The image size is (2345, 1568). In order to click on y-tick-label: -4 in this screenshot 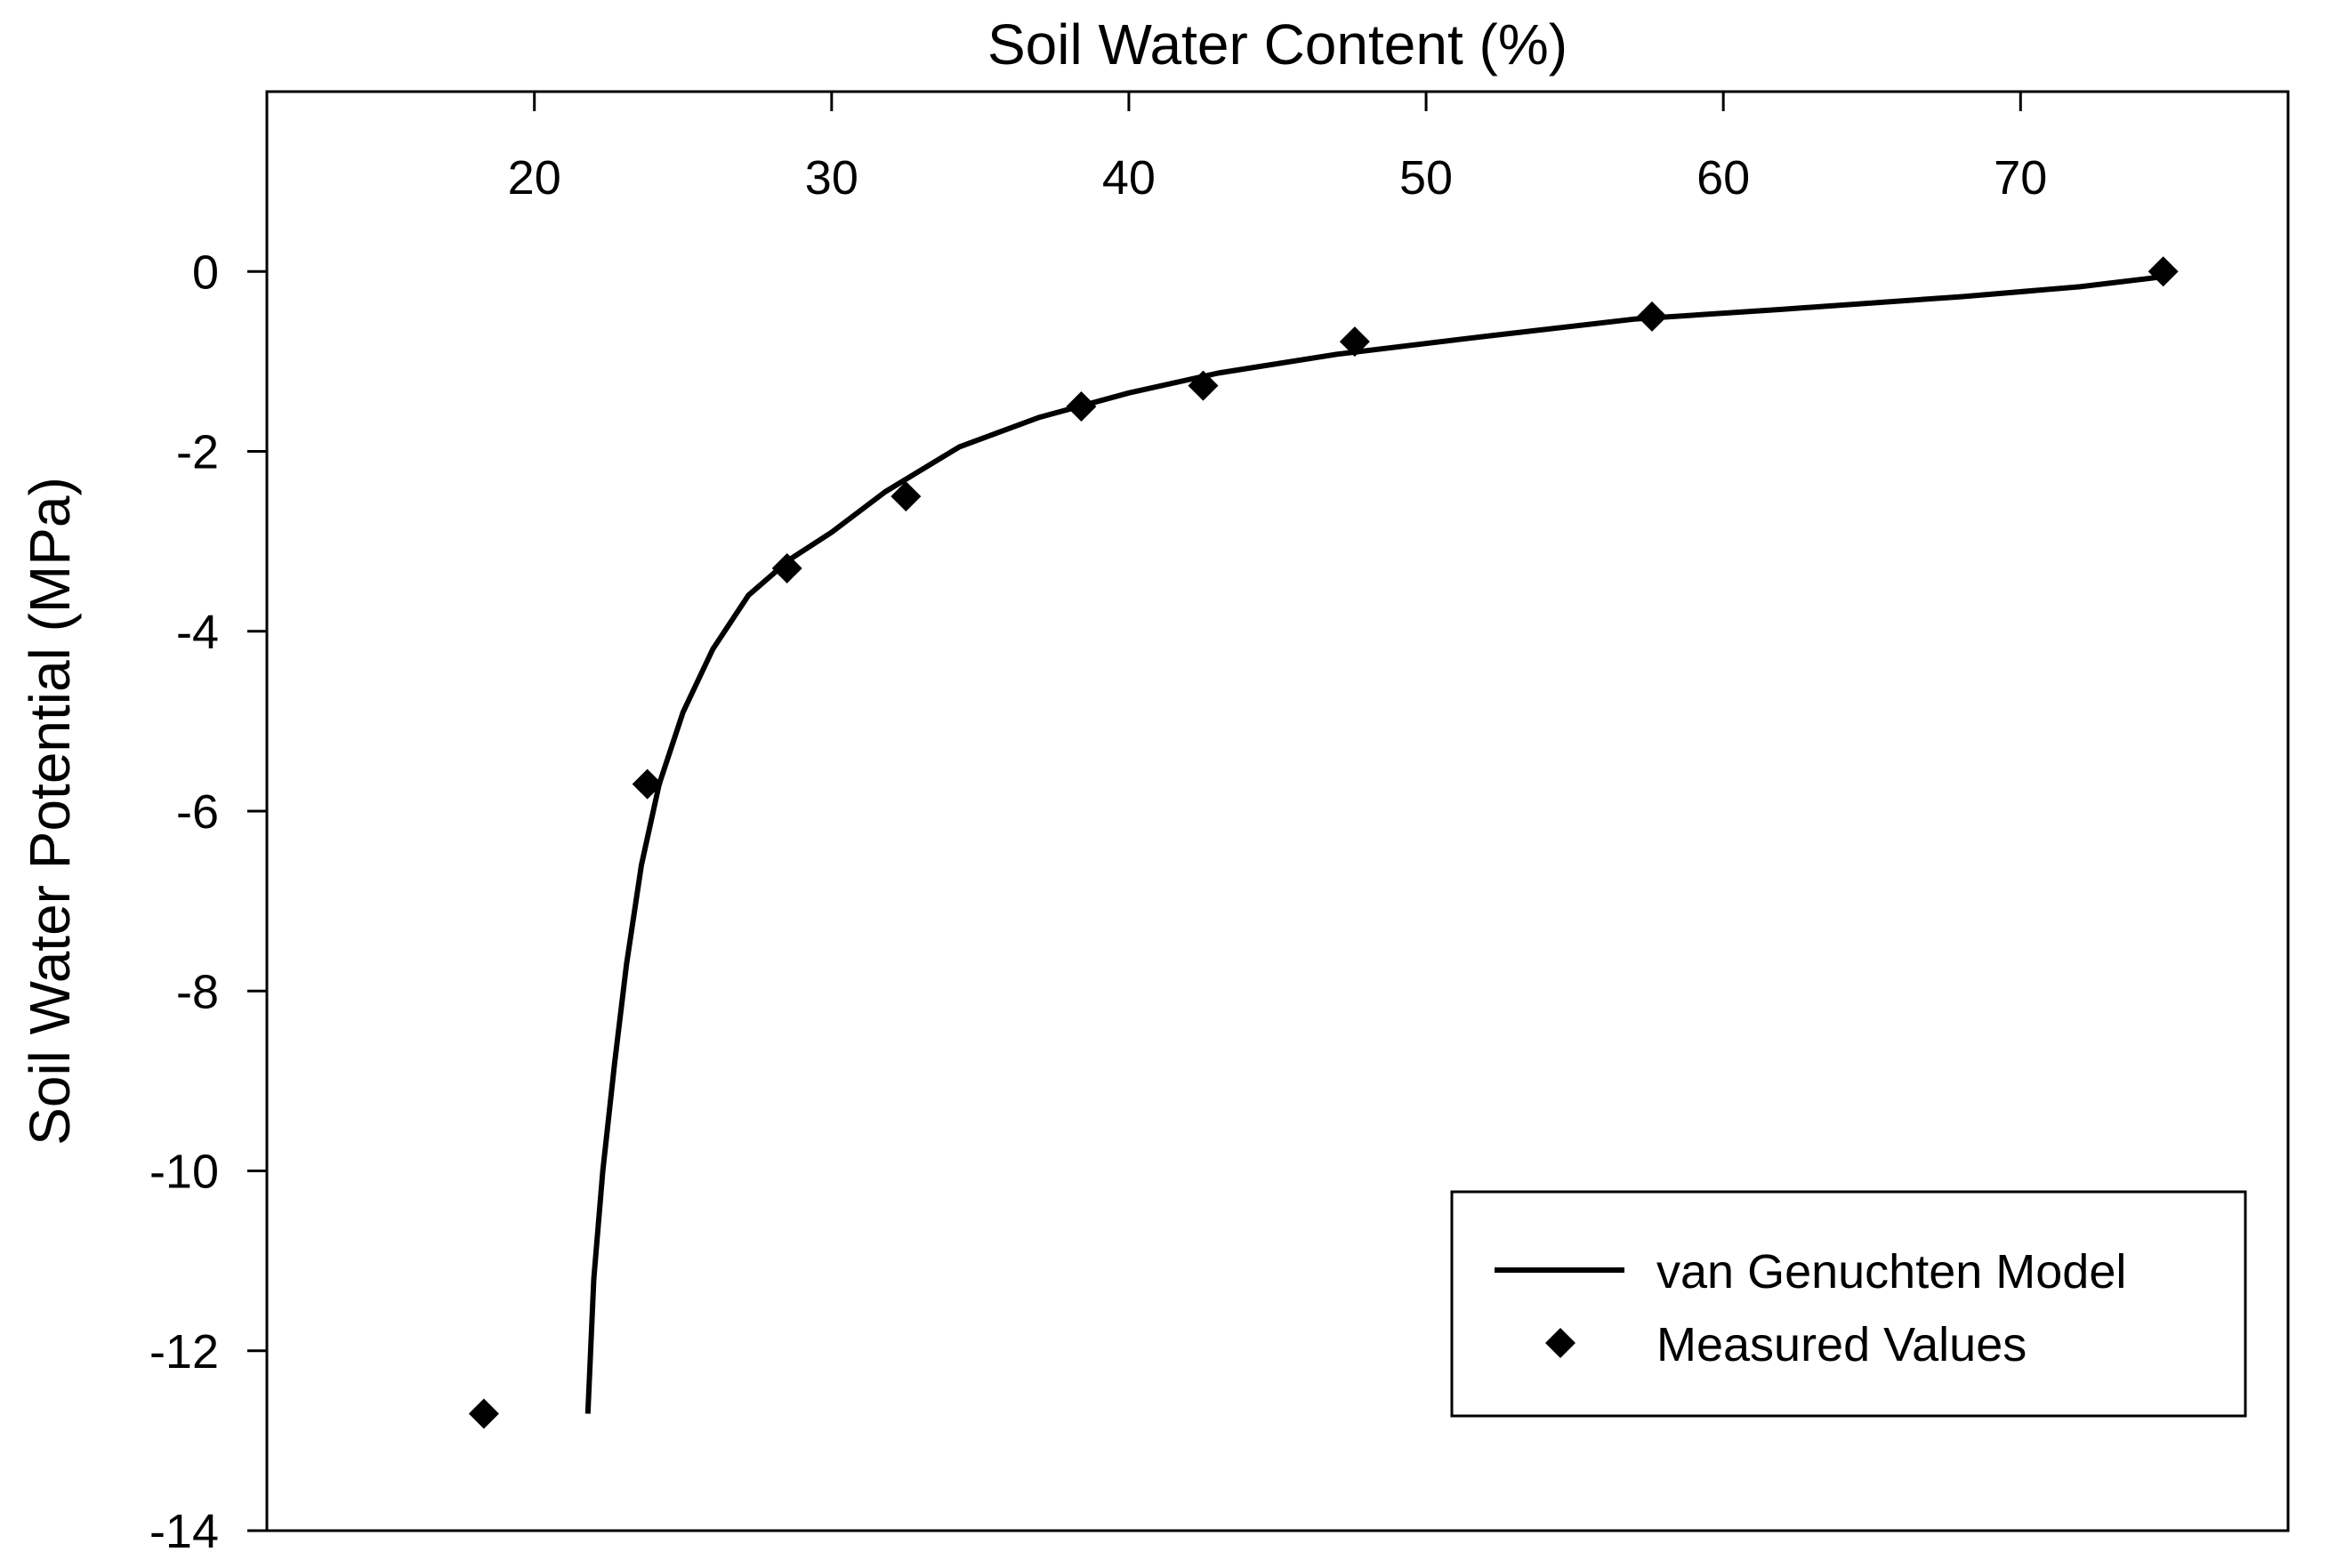, I will do `click(197, 632)`.